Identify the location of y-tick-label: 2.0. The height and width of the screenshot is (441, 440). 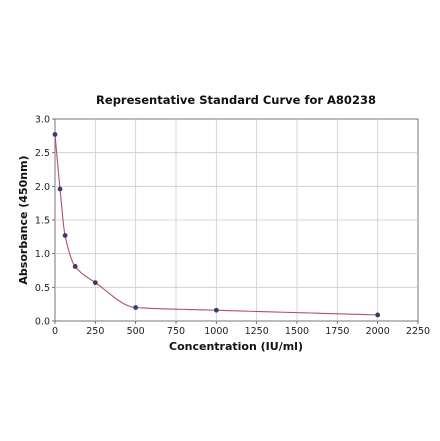
(42, 187).